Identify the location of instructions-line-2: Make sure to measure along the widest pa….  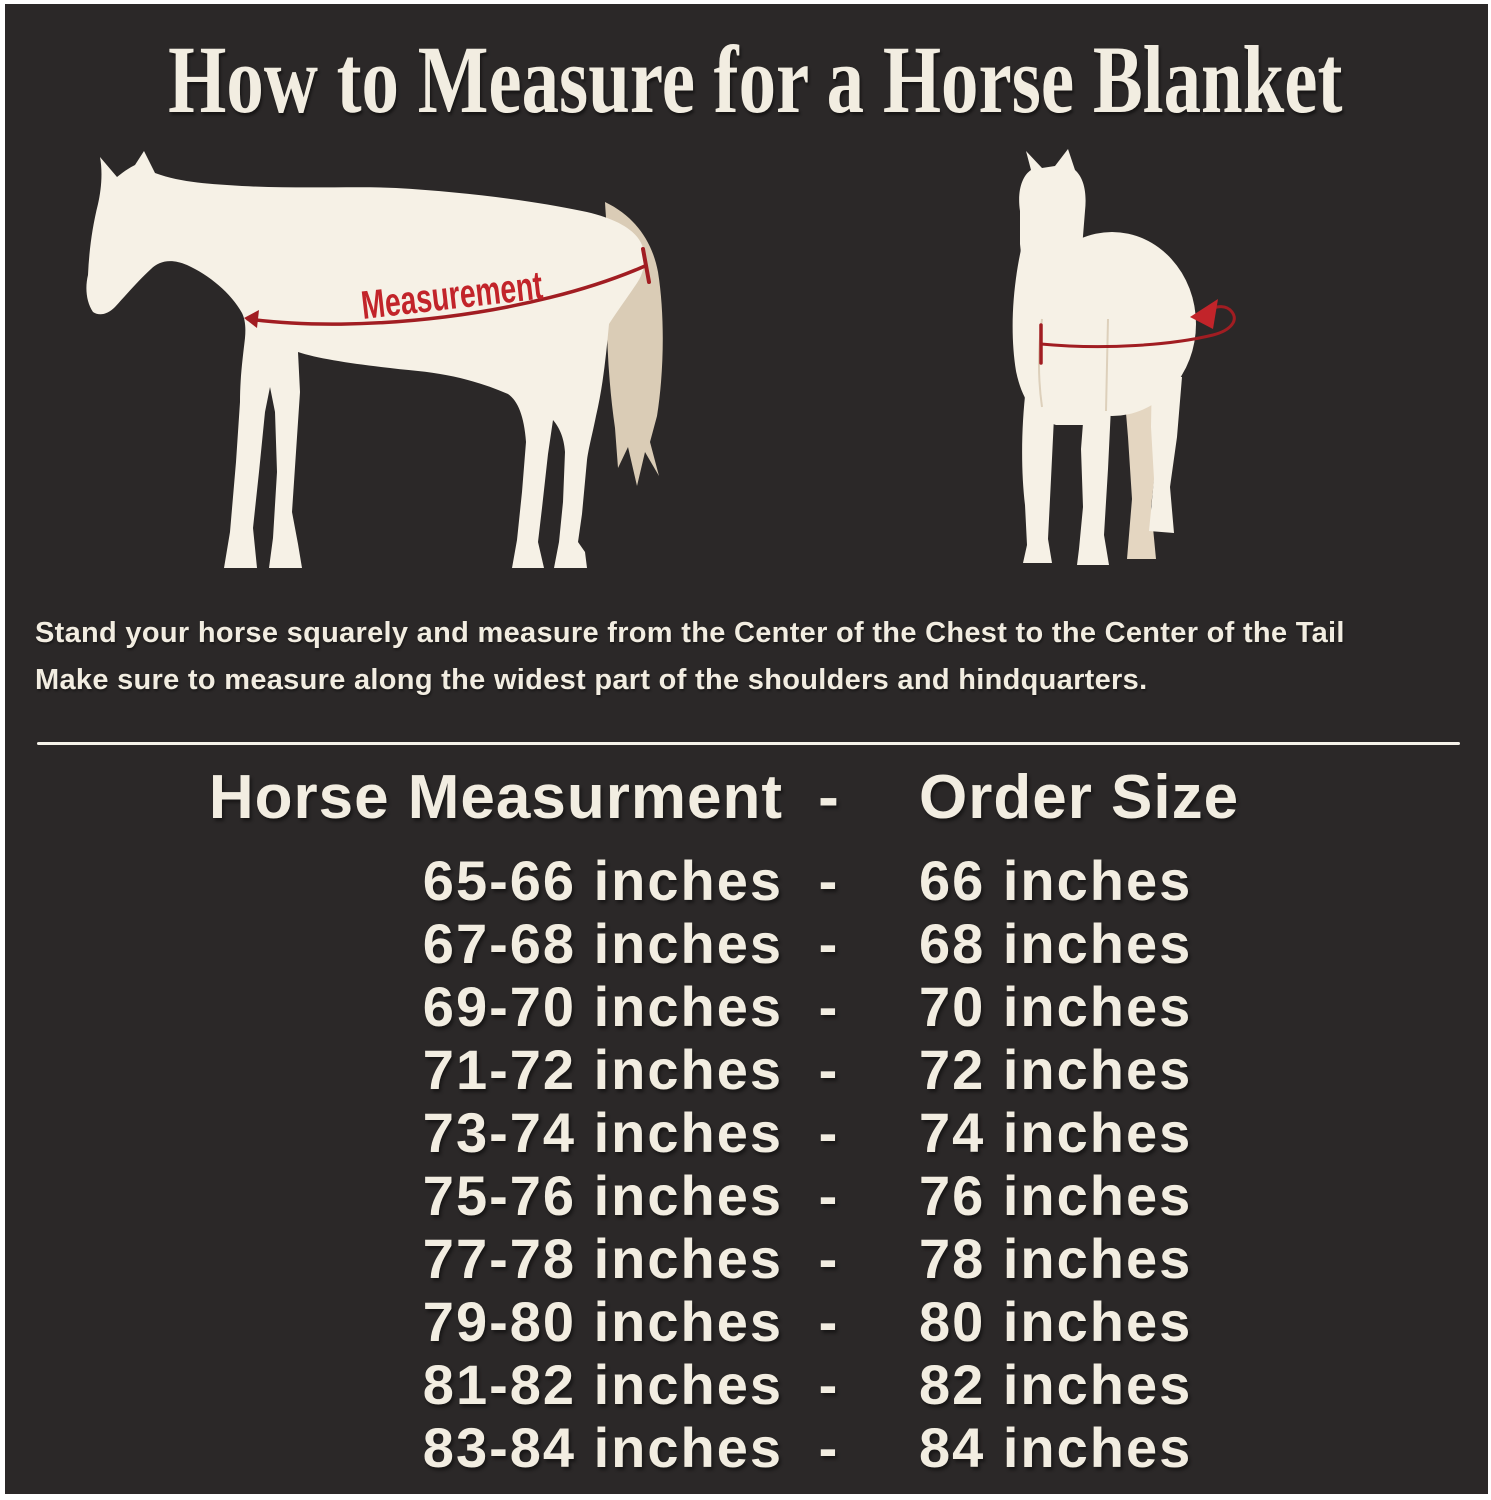
(591, 680).